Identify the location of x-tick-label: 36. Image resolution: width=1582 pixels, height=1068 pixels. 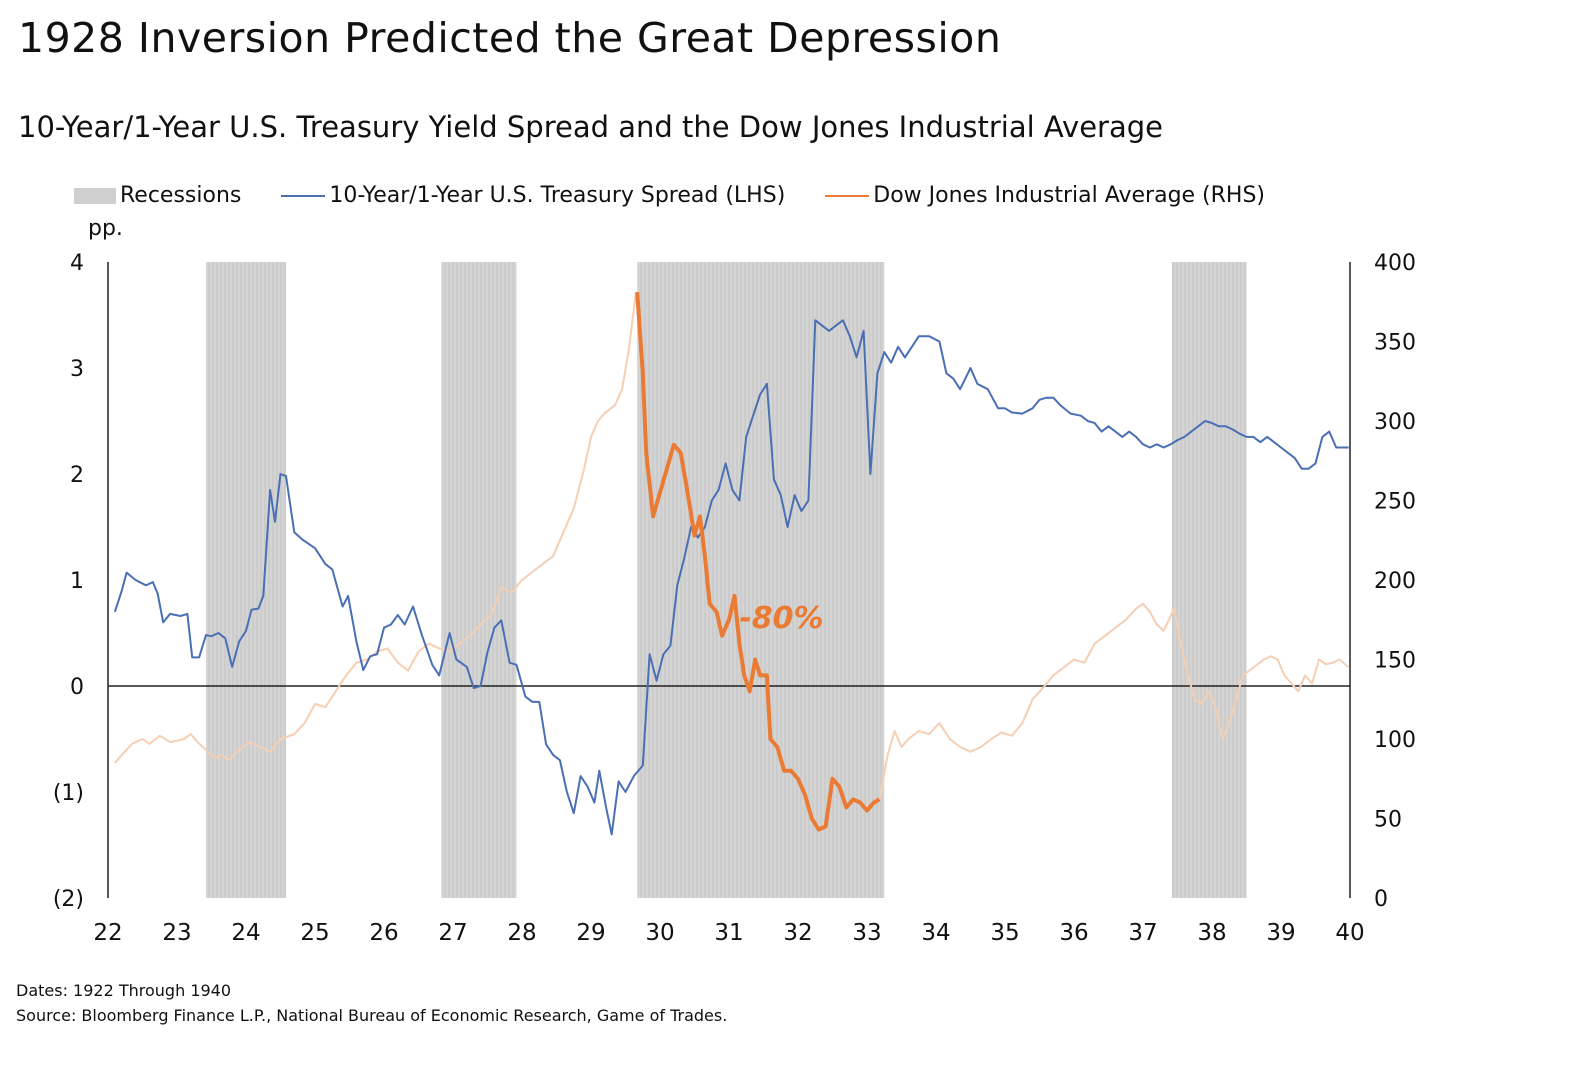
(1073, 933).